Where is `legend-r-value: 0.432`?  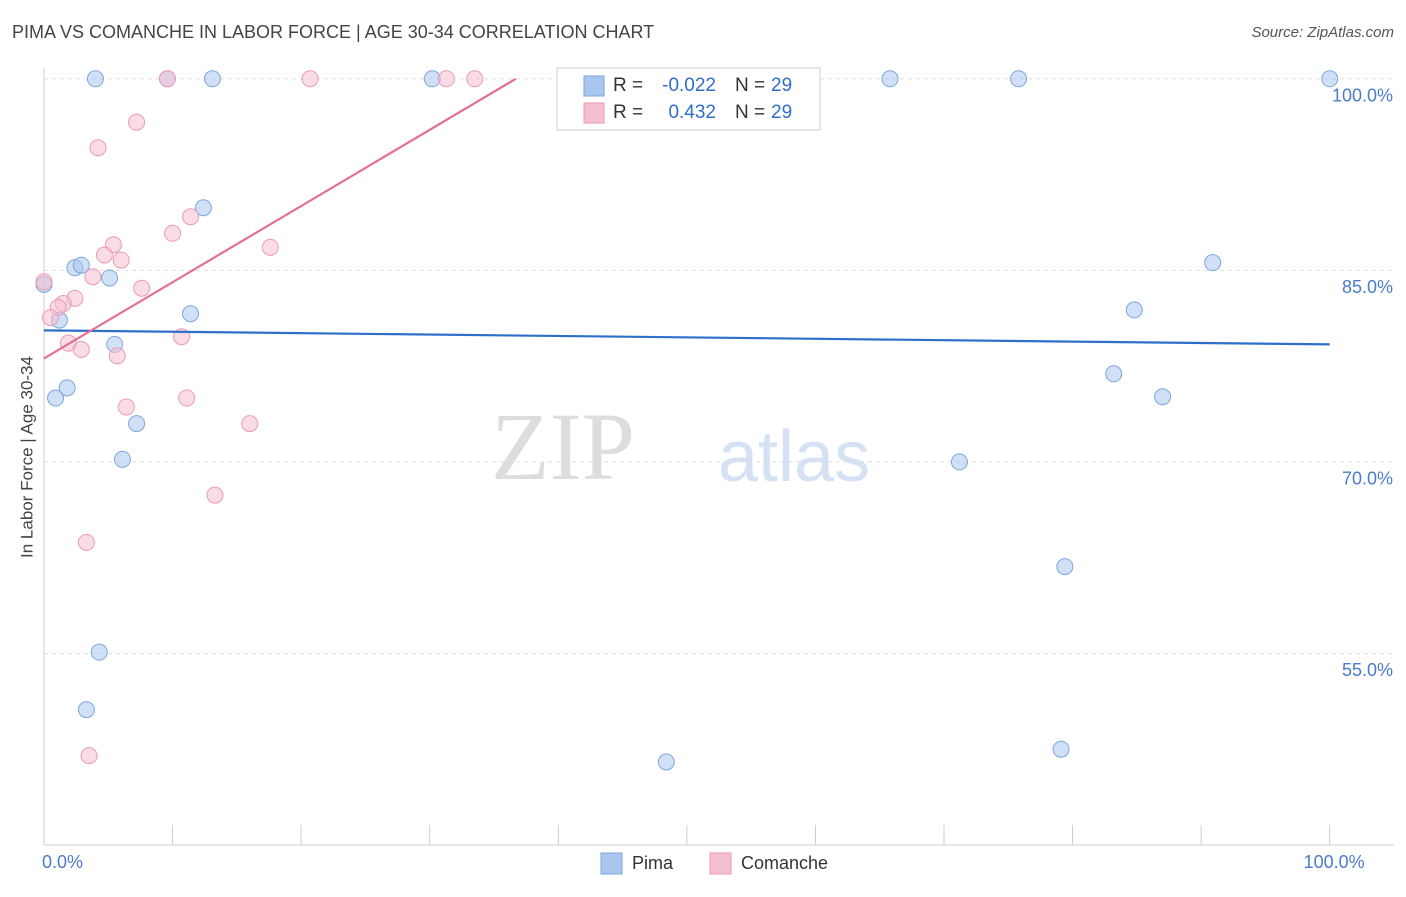
legend-r-value: 0.432 is located at coordinates (692, 112).